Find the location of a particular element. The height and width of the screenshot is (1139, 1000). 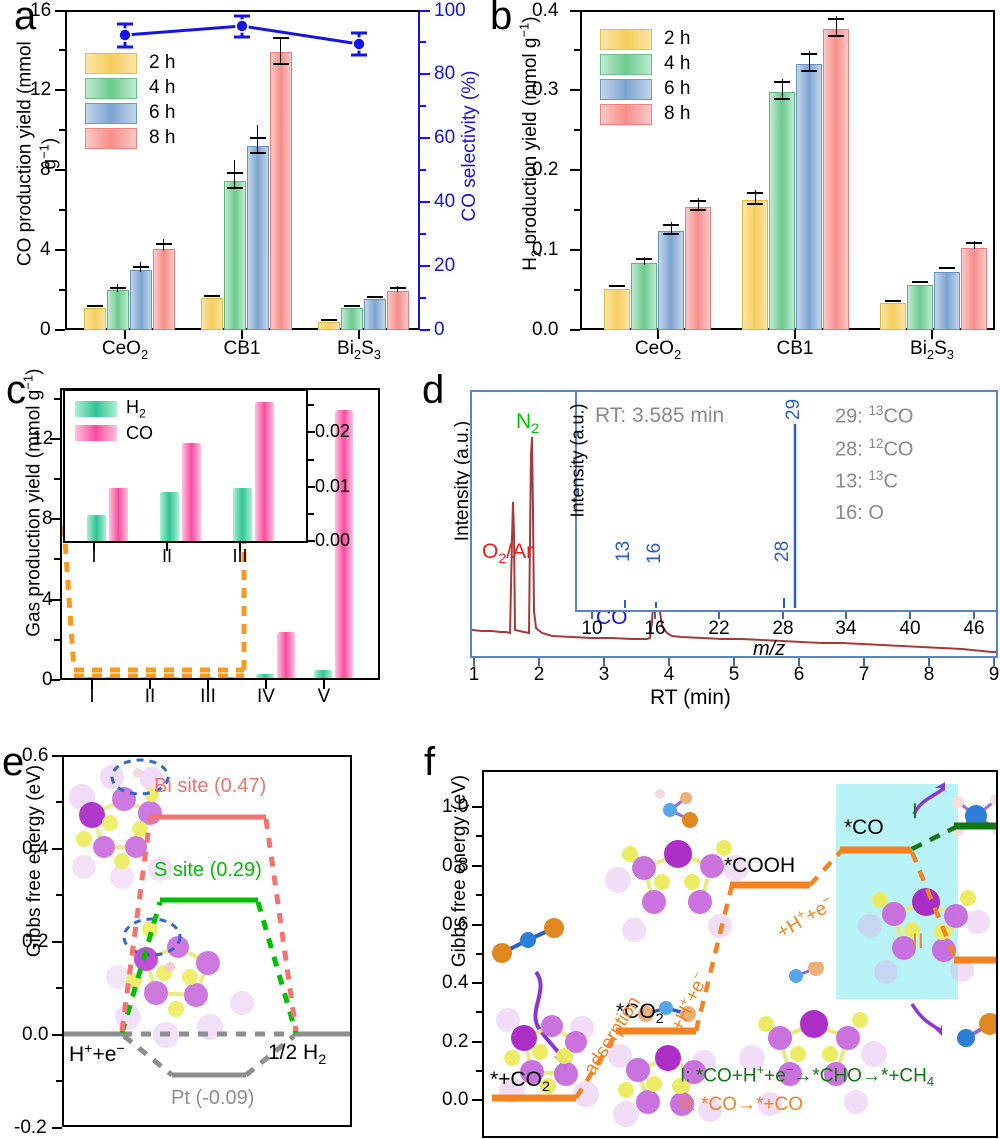

panel-f-ytick-02: 0.2 is located at coordinates (455, 1041).